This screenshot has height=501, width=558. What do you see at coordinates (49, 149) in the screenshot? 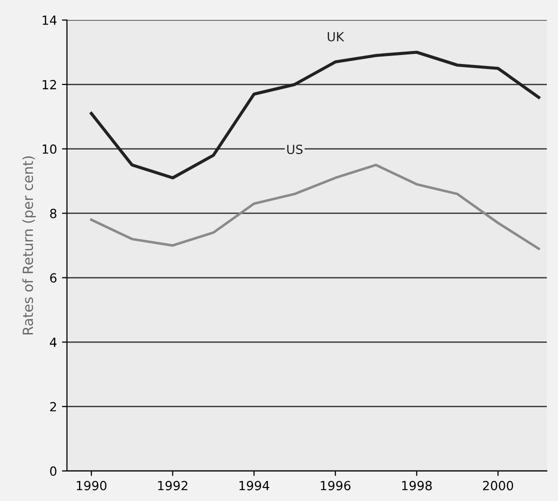
I see `y-tick-label: 10` at bounding box center [49, 149].